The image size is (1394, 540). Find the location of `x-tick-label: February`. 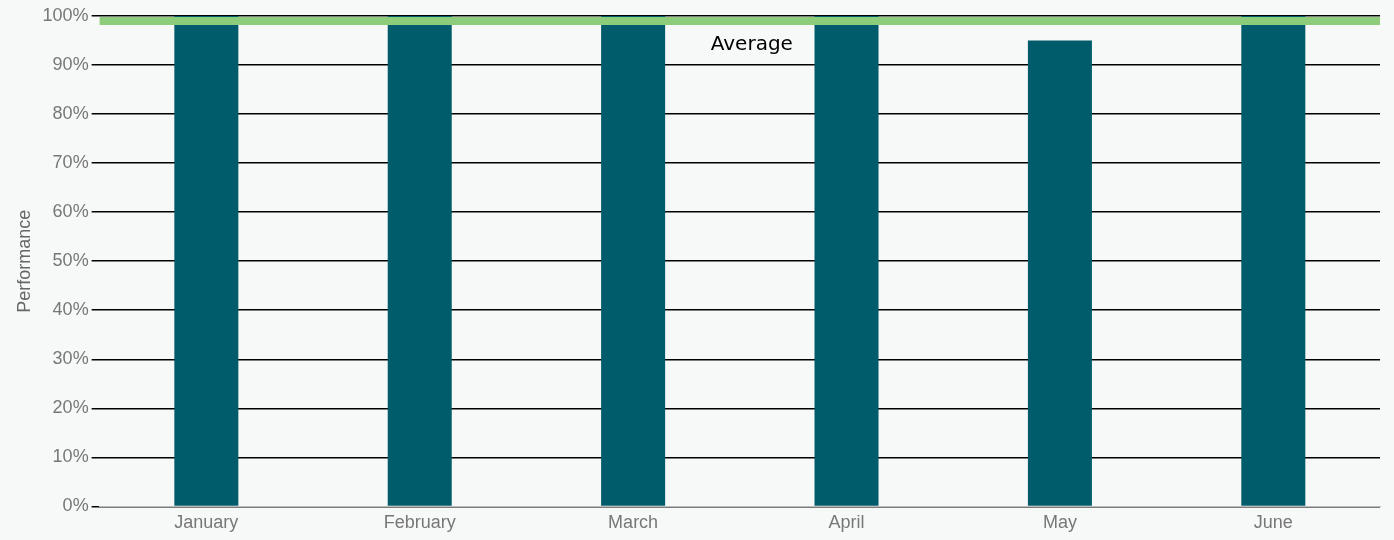

x-tick-label: February is located at coordinates (419, 522).